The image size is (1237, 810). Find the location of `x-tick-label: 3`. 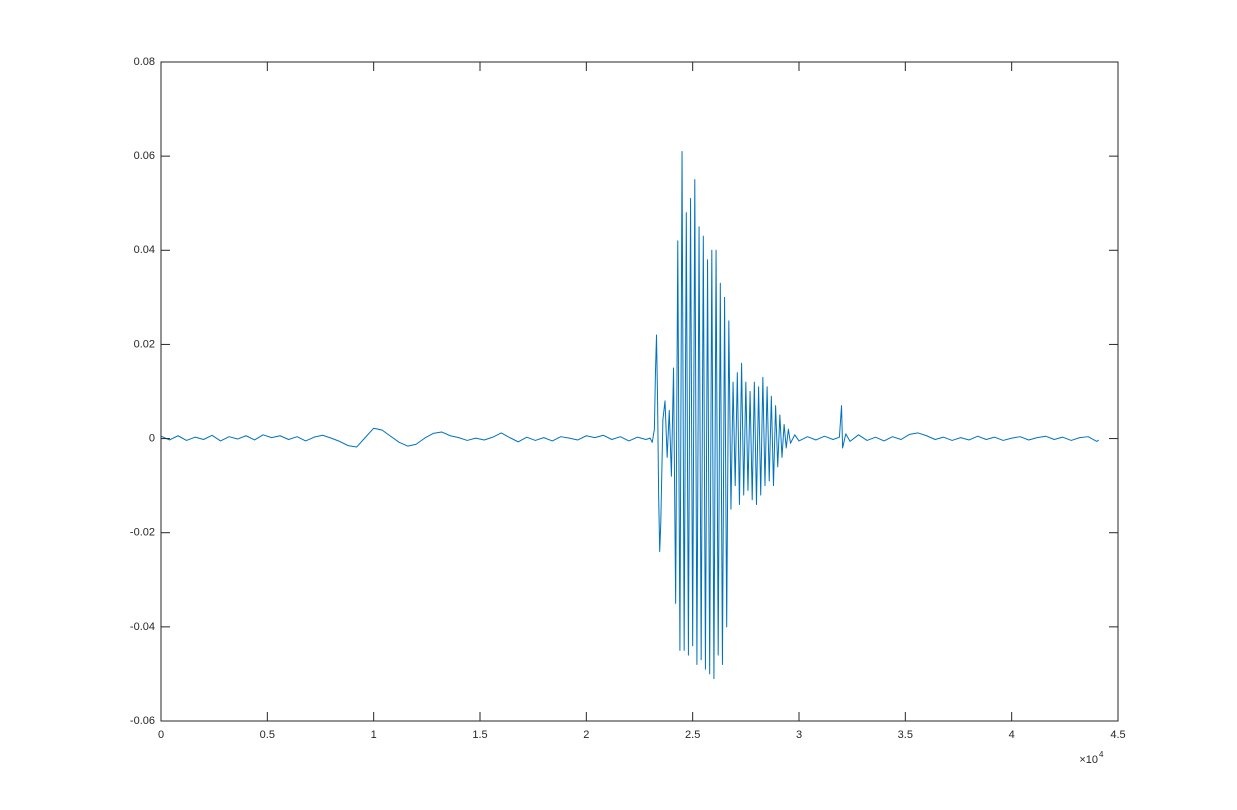

x-tick-label: 3 is located at coordinates (799, 735).